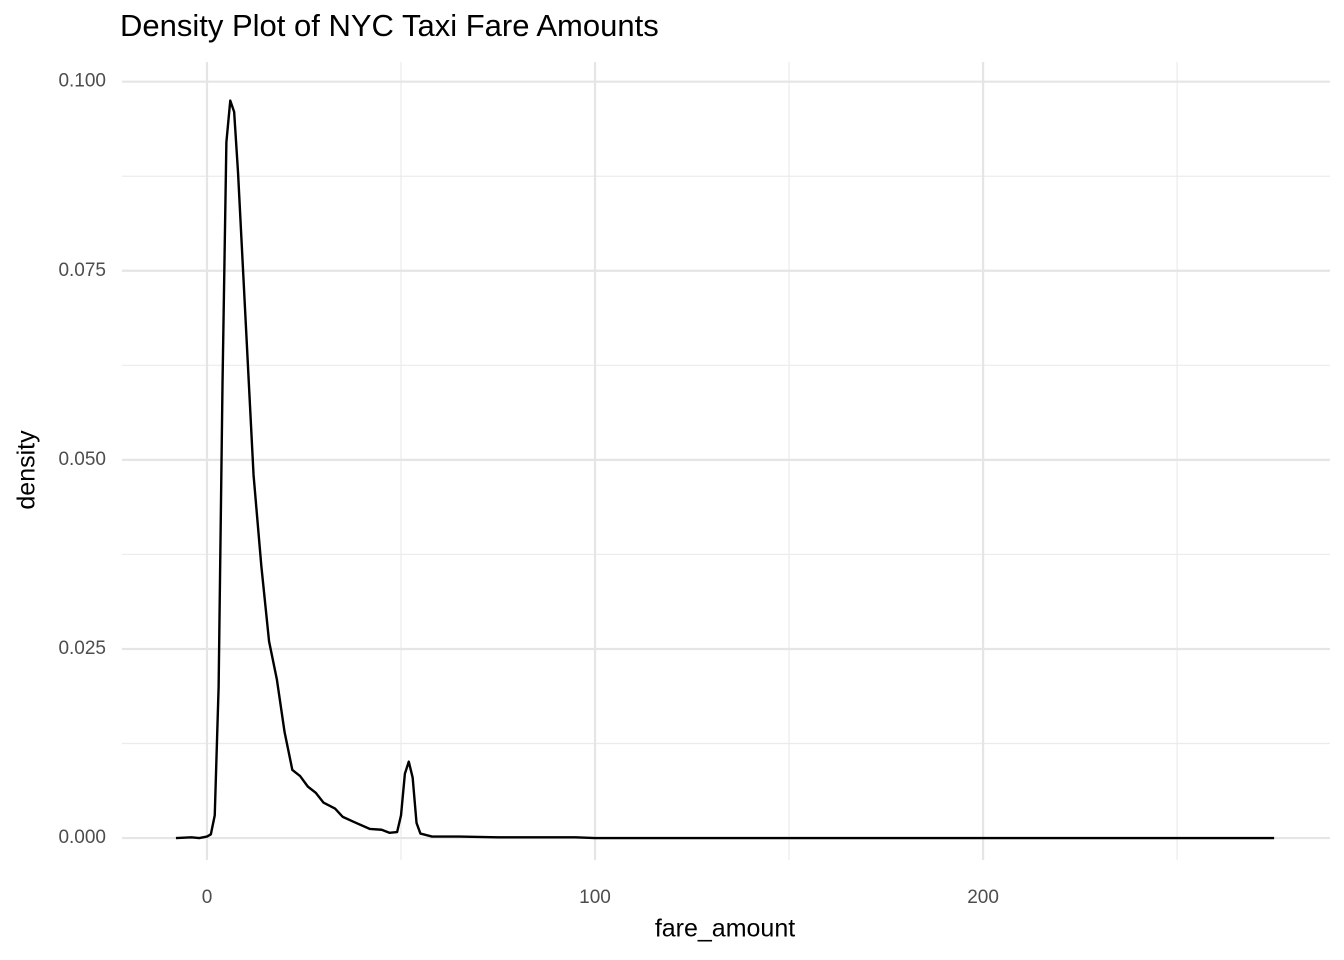 This screenshot has width=1344, height=960. Describe the element at coordinates (389, 25) in the screenshot. I see `chart-title: Density Plot of NYC Taxi Fare Amounts` at that location.